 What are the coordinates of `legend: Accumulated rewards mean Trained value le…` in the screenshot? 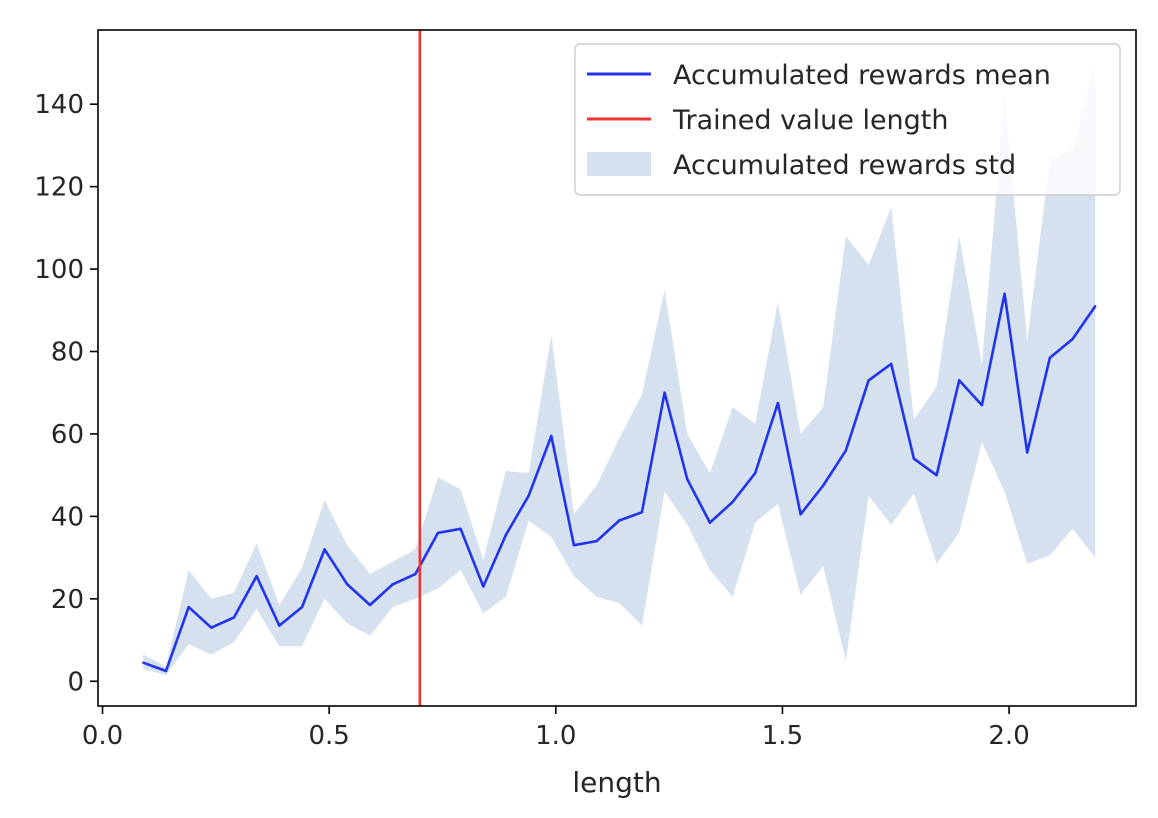 It's located at (847, 119).